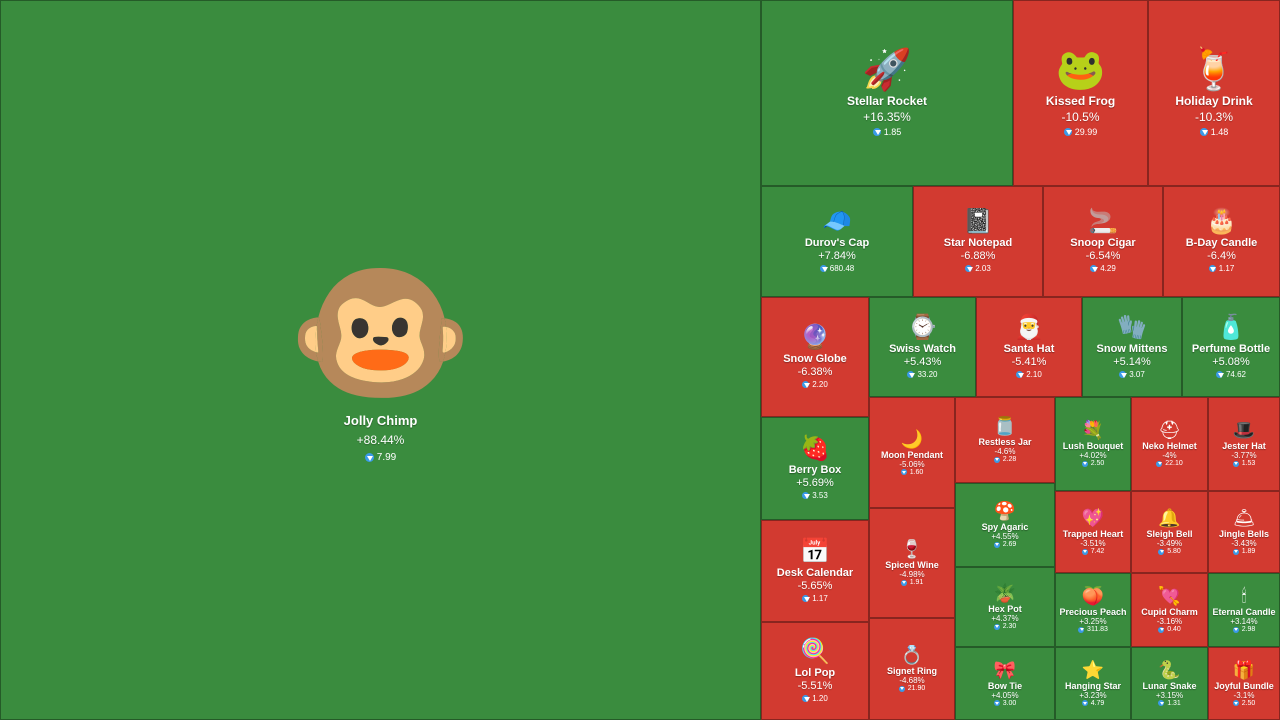 The image size is (1280, 720). I want to click on gift-tile-kissed-frog: 🐸 Kissed Frog -10.5% 29.99, so click(1080, 93).